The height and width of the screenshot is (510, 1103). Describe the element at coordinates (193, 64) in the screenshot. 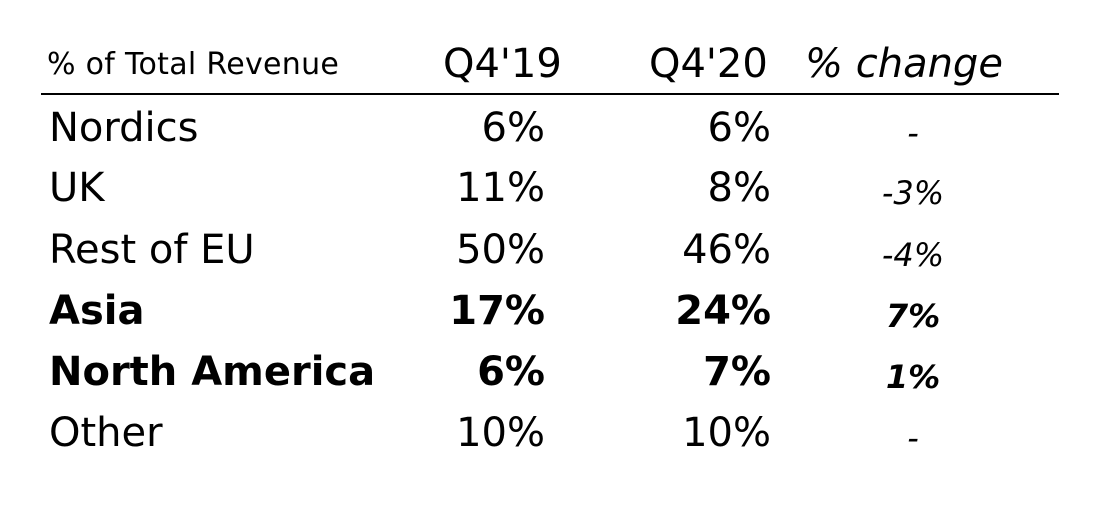

I see `header-label-column: % of Total Revenue` at that location.